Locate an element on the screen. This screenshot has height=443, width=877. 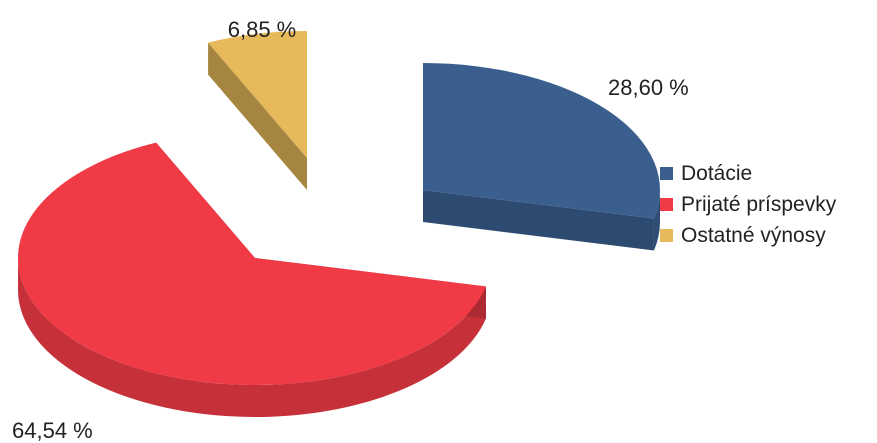
legend-swatch-ostatne-vynosy is located at coordinates (666, 235).